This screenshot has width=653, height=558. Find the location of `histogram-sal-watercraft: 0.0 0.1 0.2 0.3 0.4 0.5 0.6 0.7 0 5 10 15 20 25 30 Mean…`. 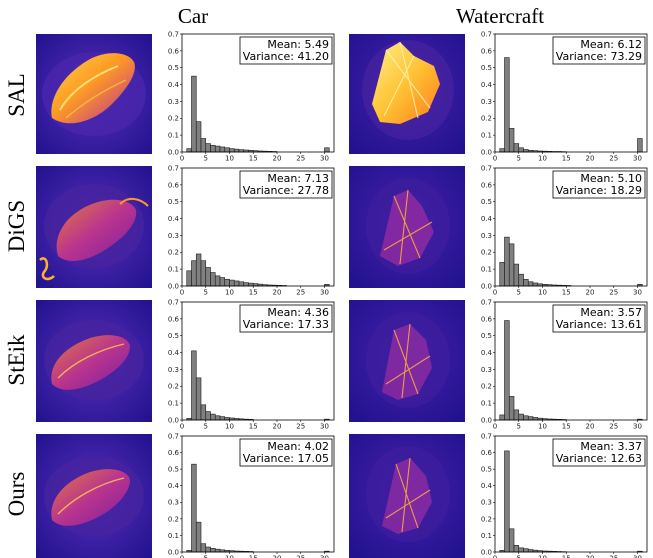

histogram-sal-watercraft: 0.0 0.1 0.2 0.3 0.4 0.5 0.6 0.7 0 5 10 15 20 25 30 Mean… is located at coordinates (564, 96).